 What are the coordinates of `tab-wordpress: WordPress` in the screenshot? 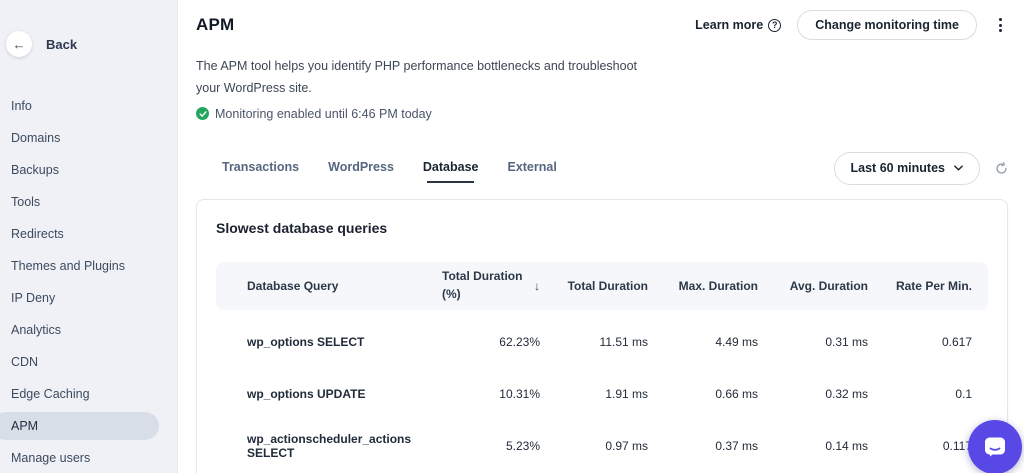 It's located at (361, 166).